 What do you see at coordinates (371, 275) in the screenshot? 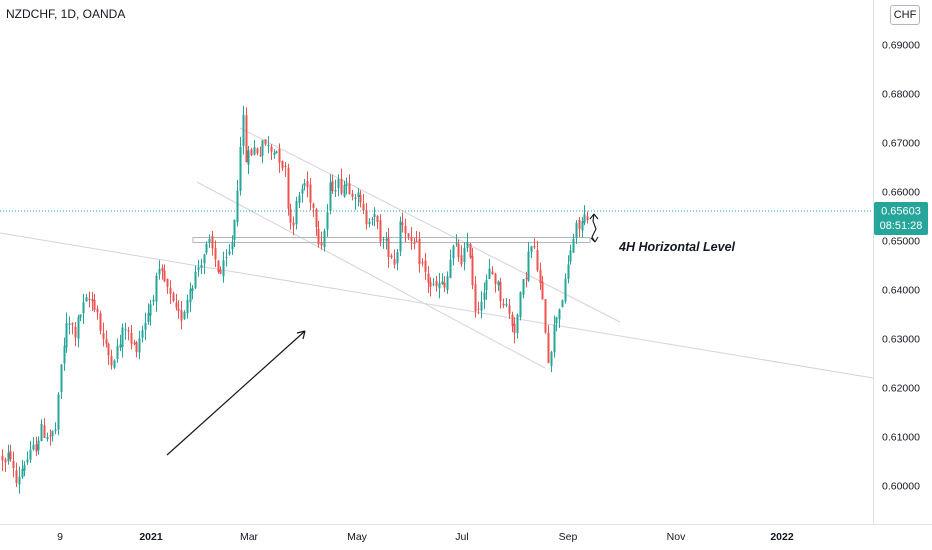
I see `channel-lower-trendline` at bounding box center [371, 275].